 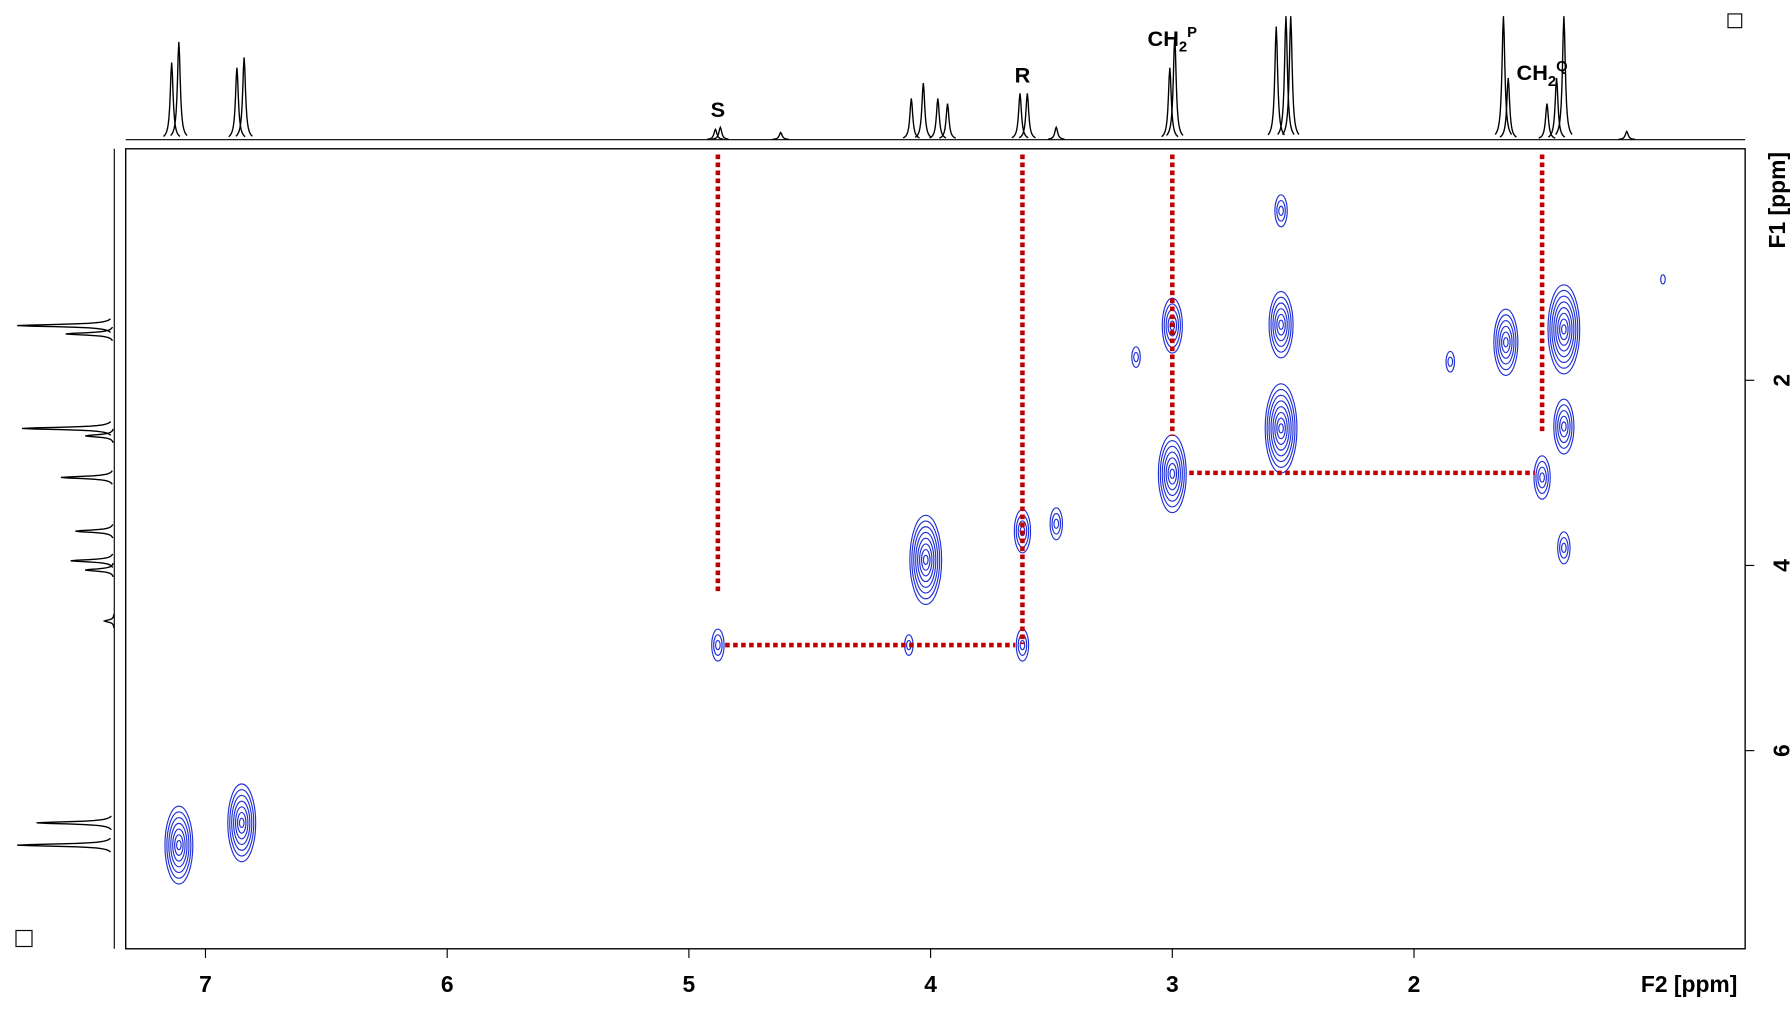 I want to click on y-tick-label: 6, so click(x=1780, y=750).